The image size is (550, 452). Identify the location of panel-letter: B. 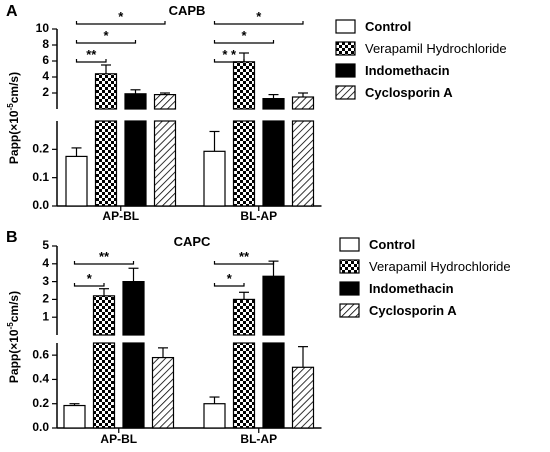
(12, 237).